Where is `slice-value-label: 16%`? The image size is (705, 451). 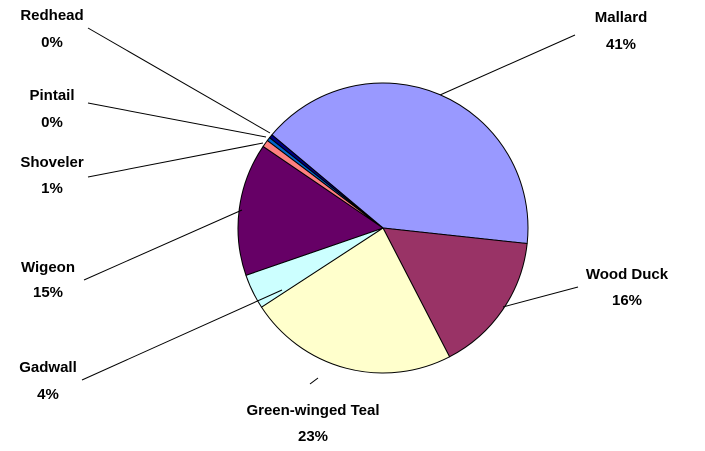
slice-value-label: 16% is located at coordinates (627, 300).